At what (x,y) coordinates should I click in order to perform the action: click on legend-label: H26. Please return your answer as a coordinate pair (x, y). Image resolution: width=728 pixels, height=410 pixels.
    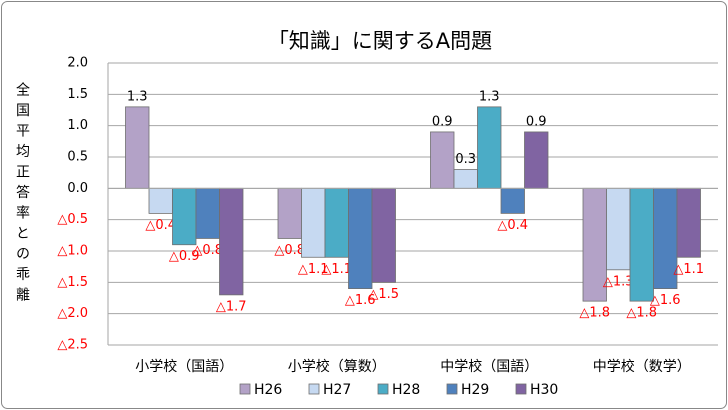
    Looking at the image, I should click on (268, 390).